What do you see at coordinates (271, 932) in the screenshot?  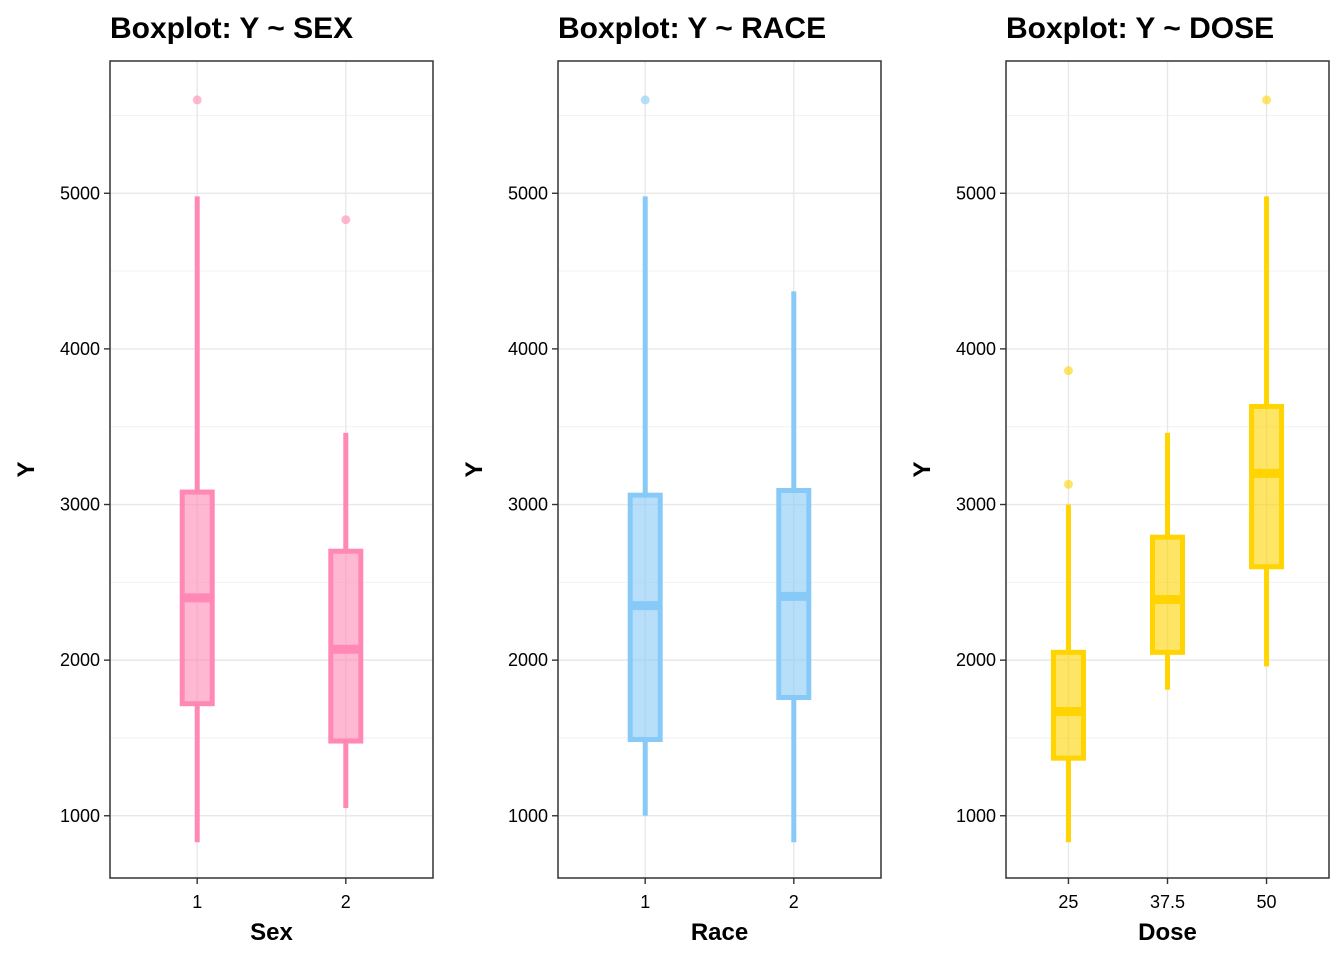 I see `x-axis-label: Sex` at bounding box center [271, 932].